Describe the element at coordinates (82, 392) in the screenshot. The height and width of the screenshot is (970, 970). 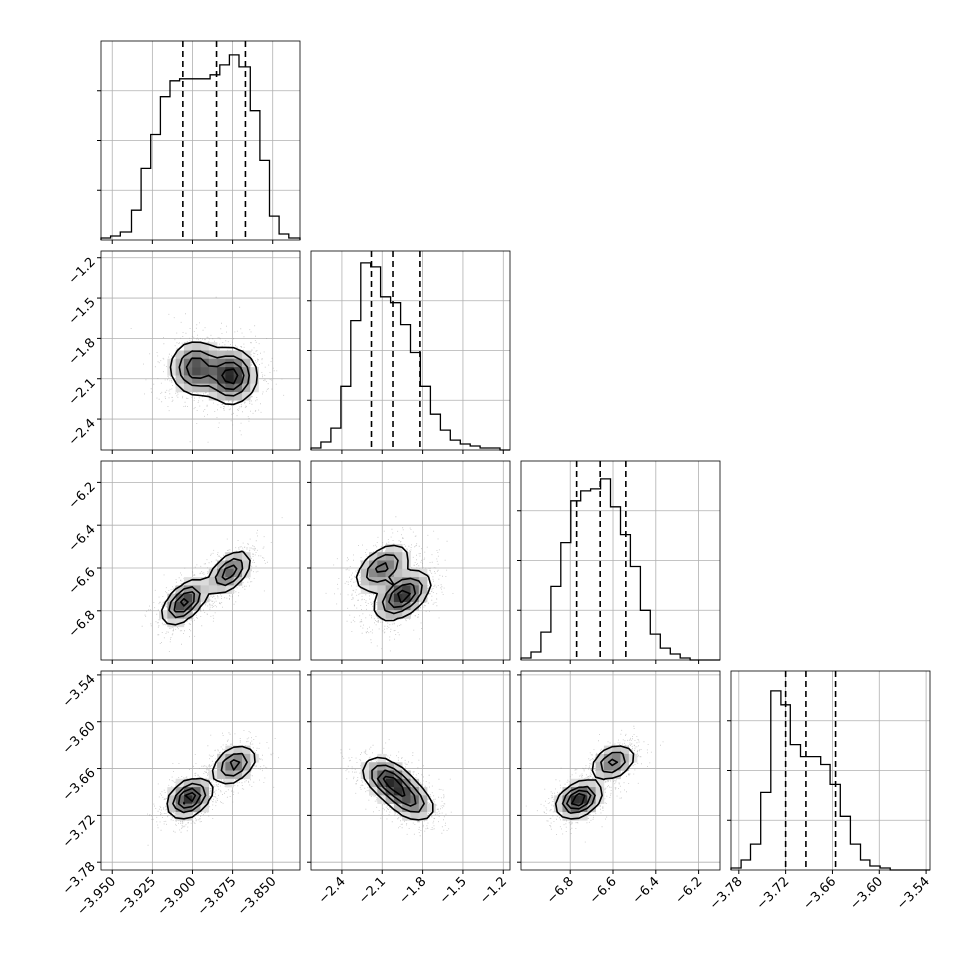
I see `y-tick-label: −2.1` at that location.